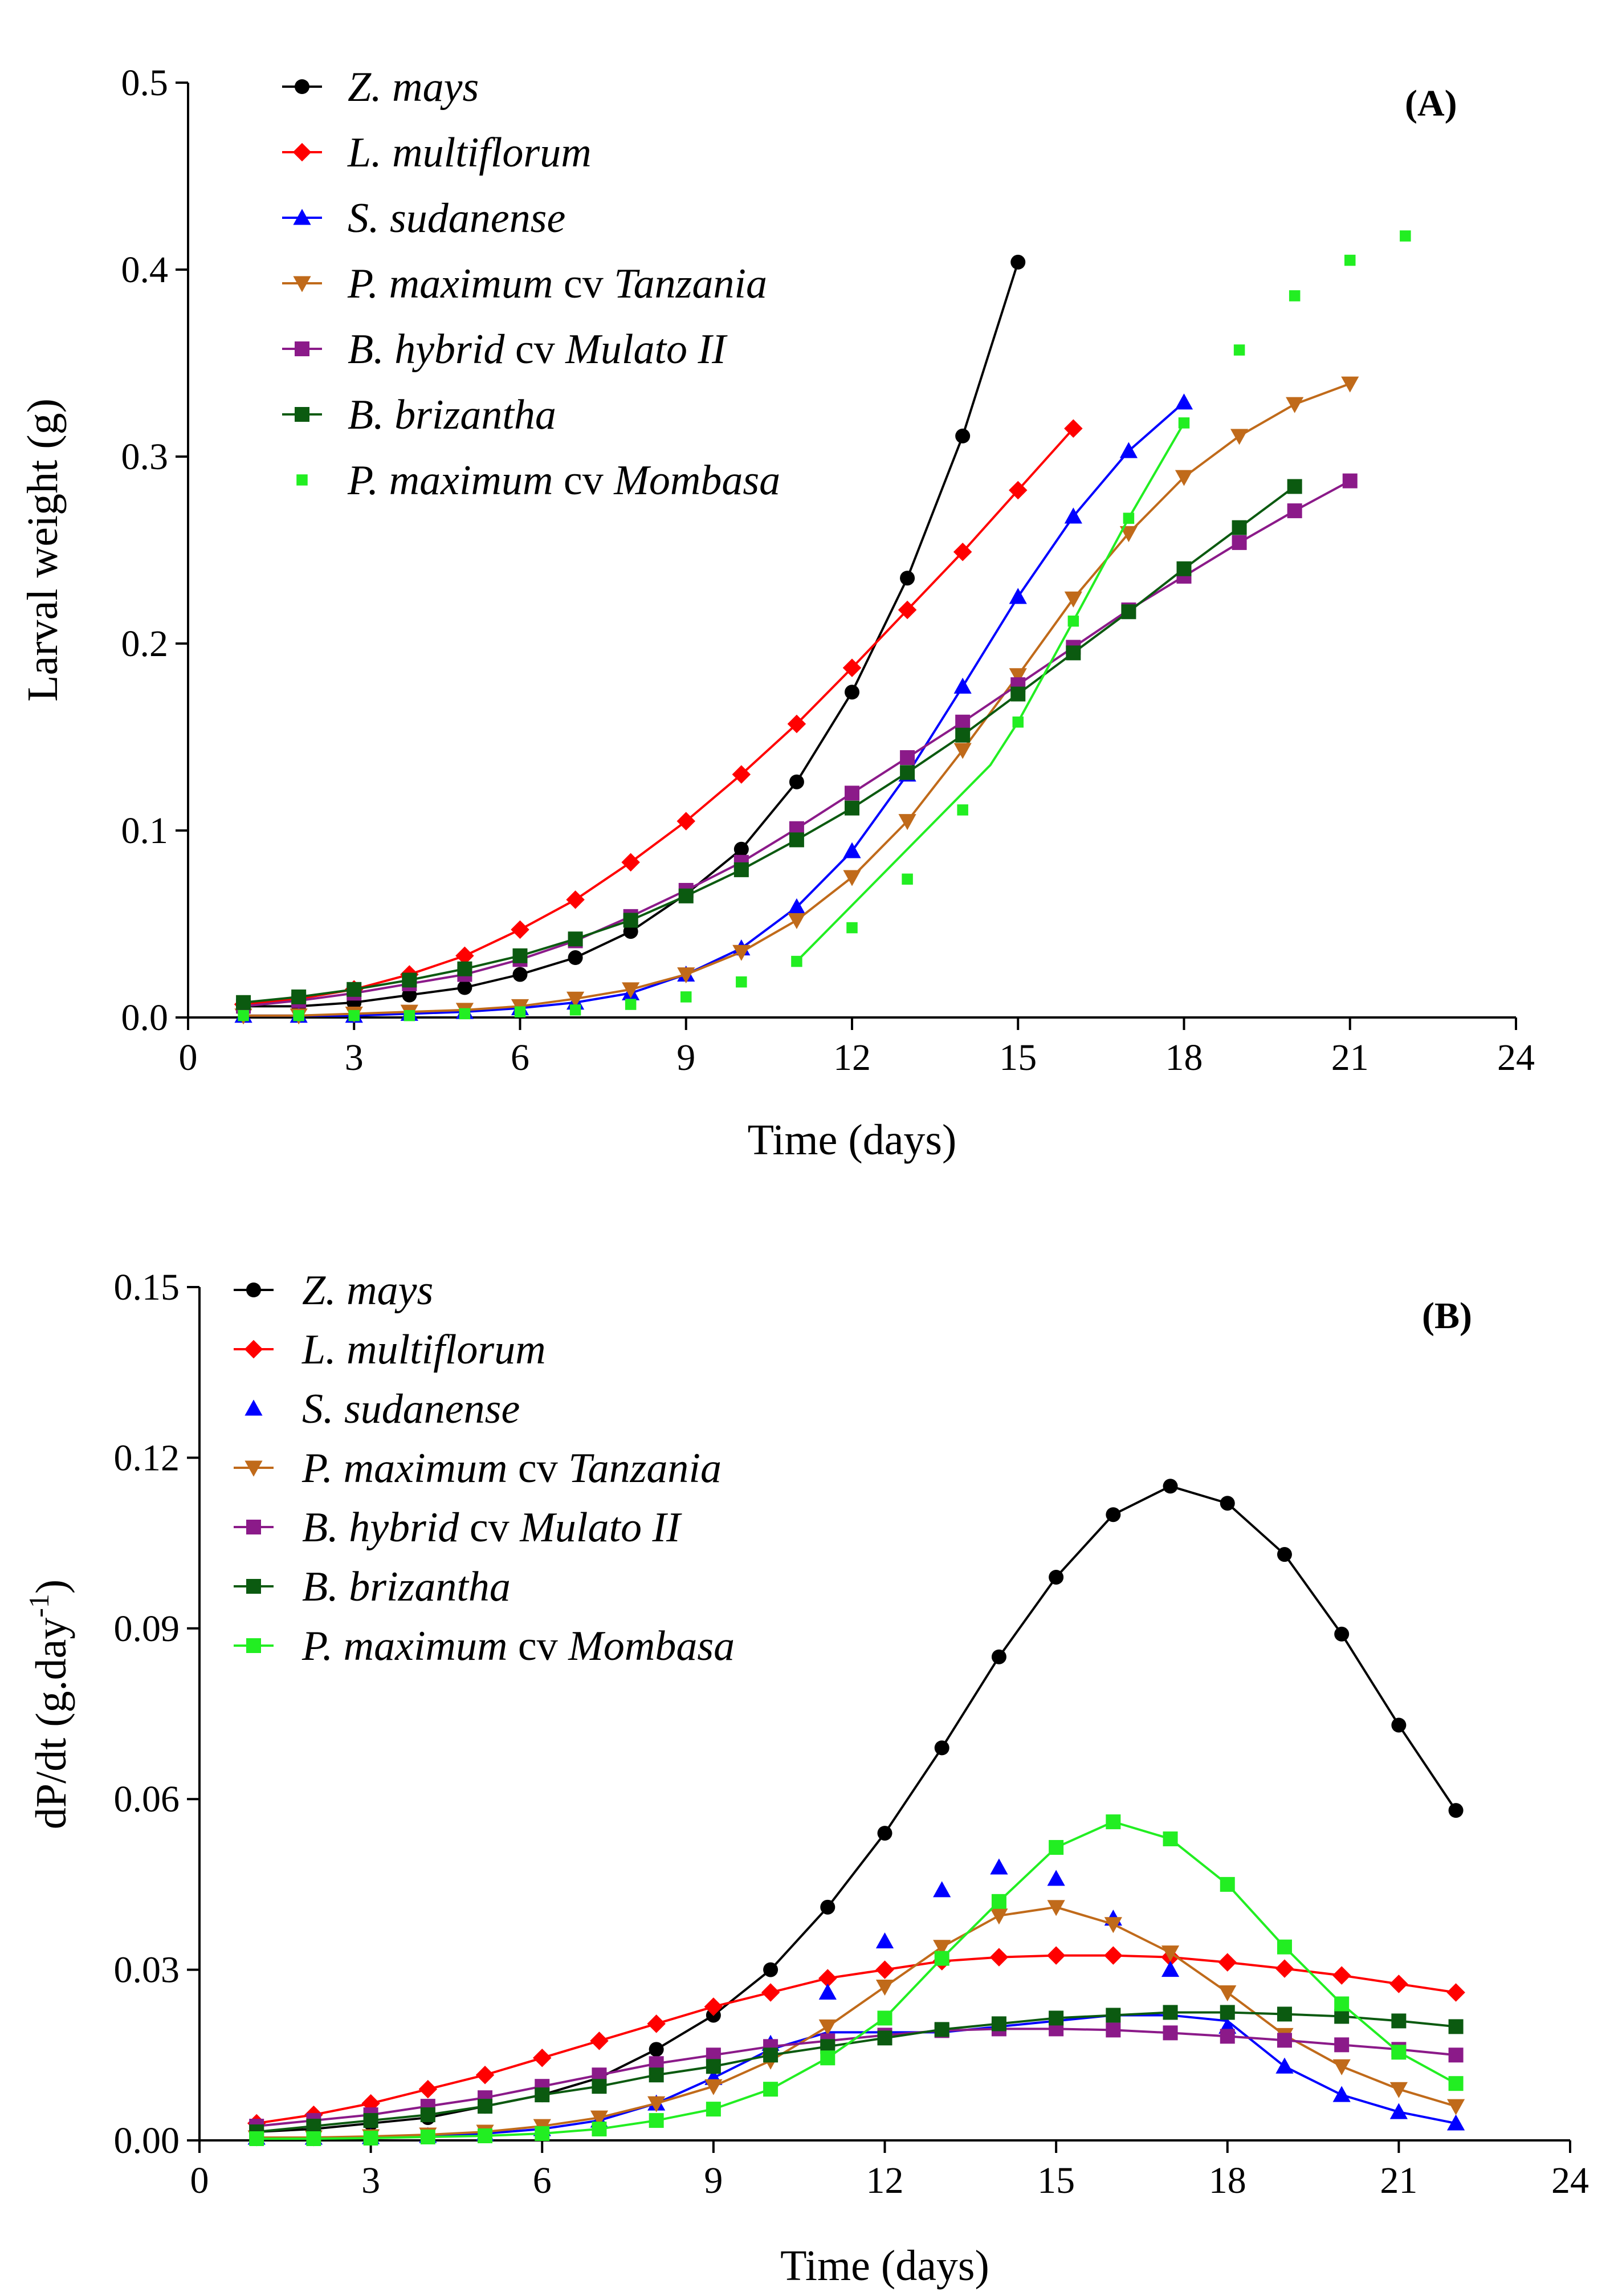 The image size is (1614, 2296). Describe the element at coordinates (450, 480) in the screenshot. I see `legend-label-part: P. maximum` at that location.